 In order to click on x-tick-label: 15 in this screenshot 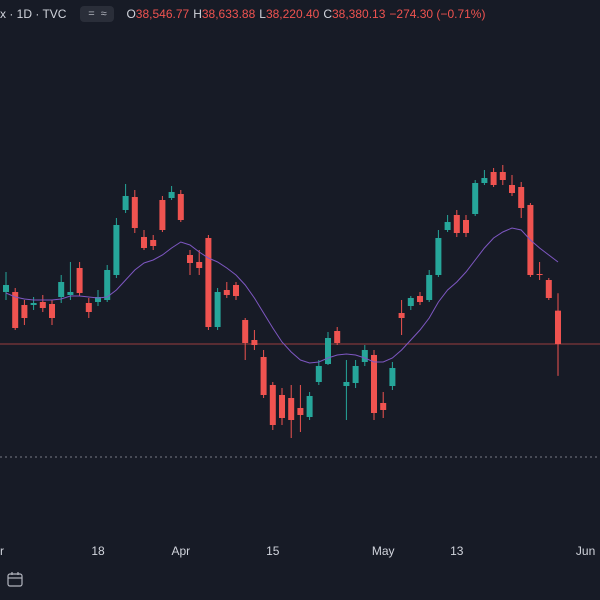, I will do `click(273, 551)`.